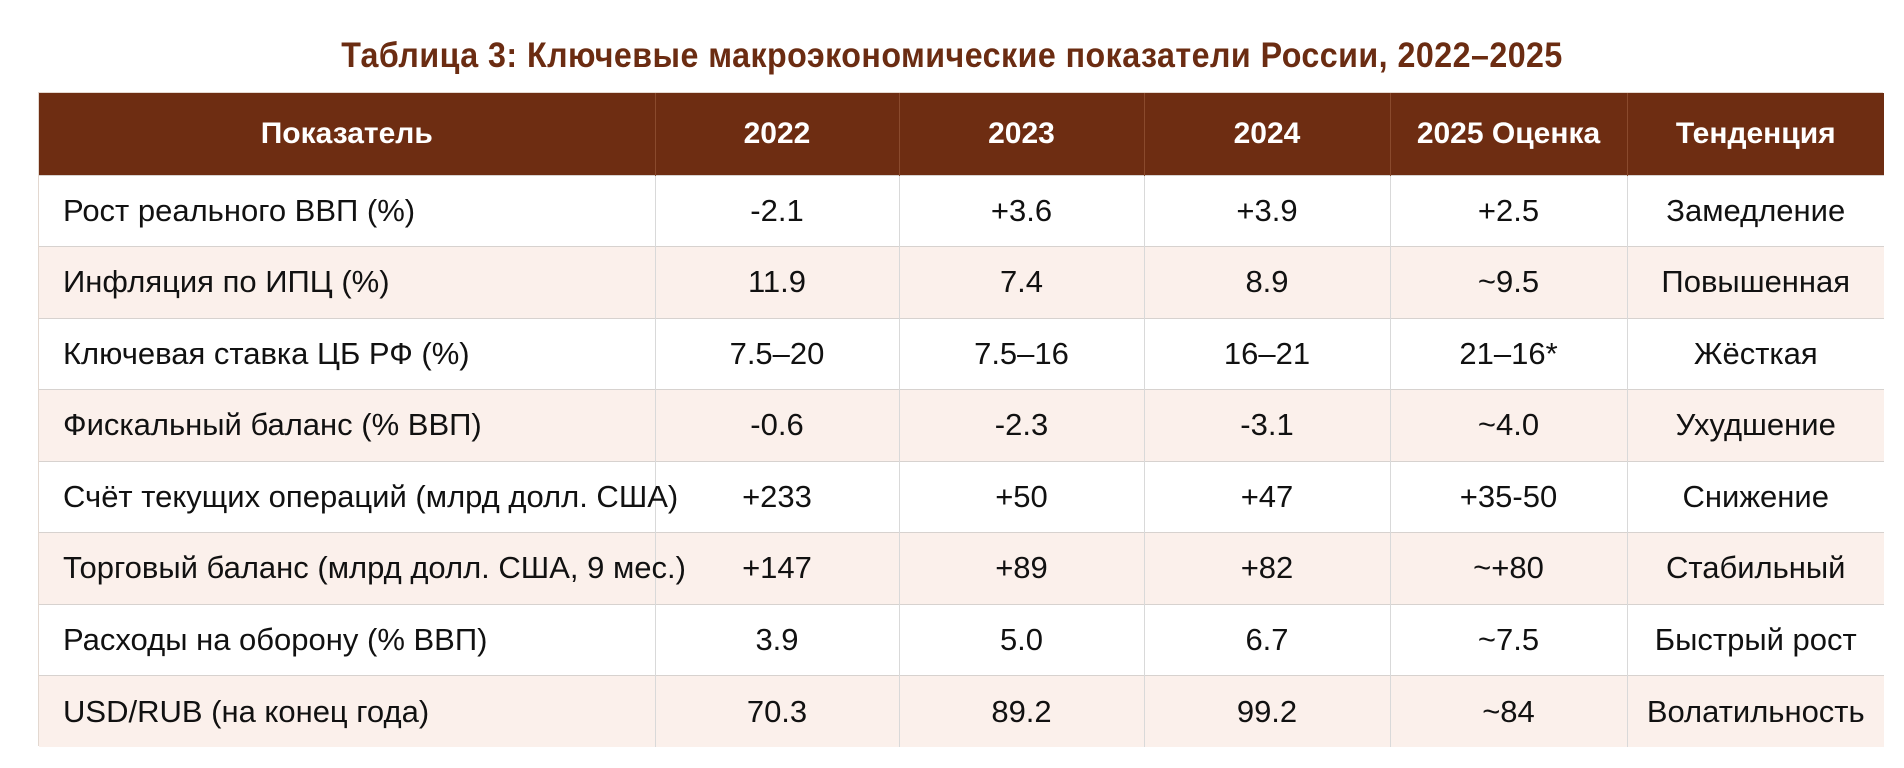 This screenshot has height=768, width=1904. What do you see at coordinates (347, 639) in the screenshot?
I see `row-indicator: Расходы на оборону (% ВВП)` at bounding box center [347, 639].